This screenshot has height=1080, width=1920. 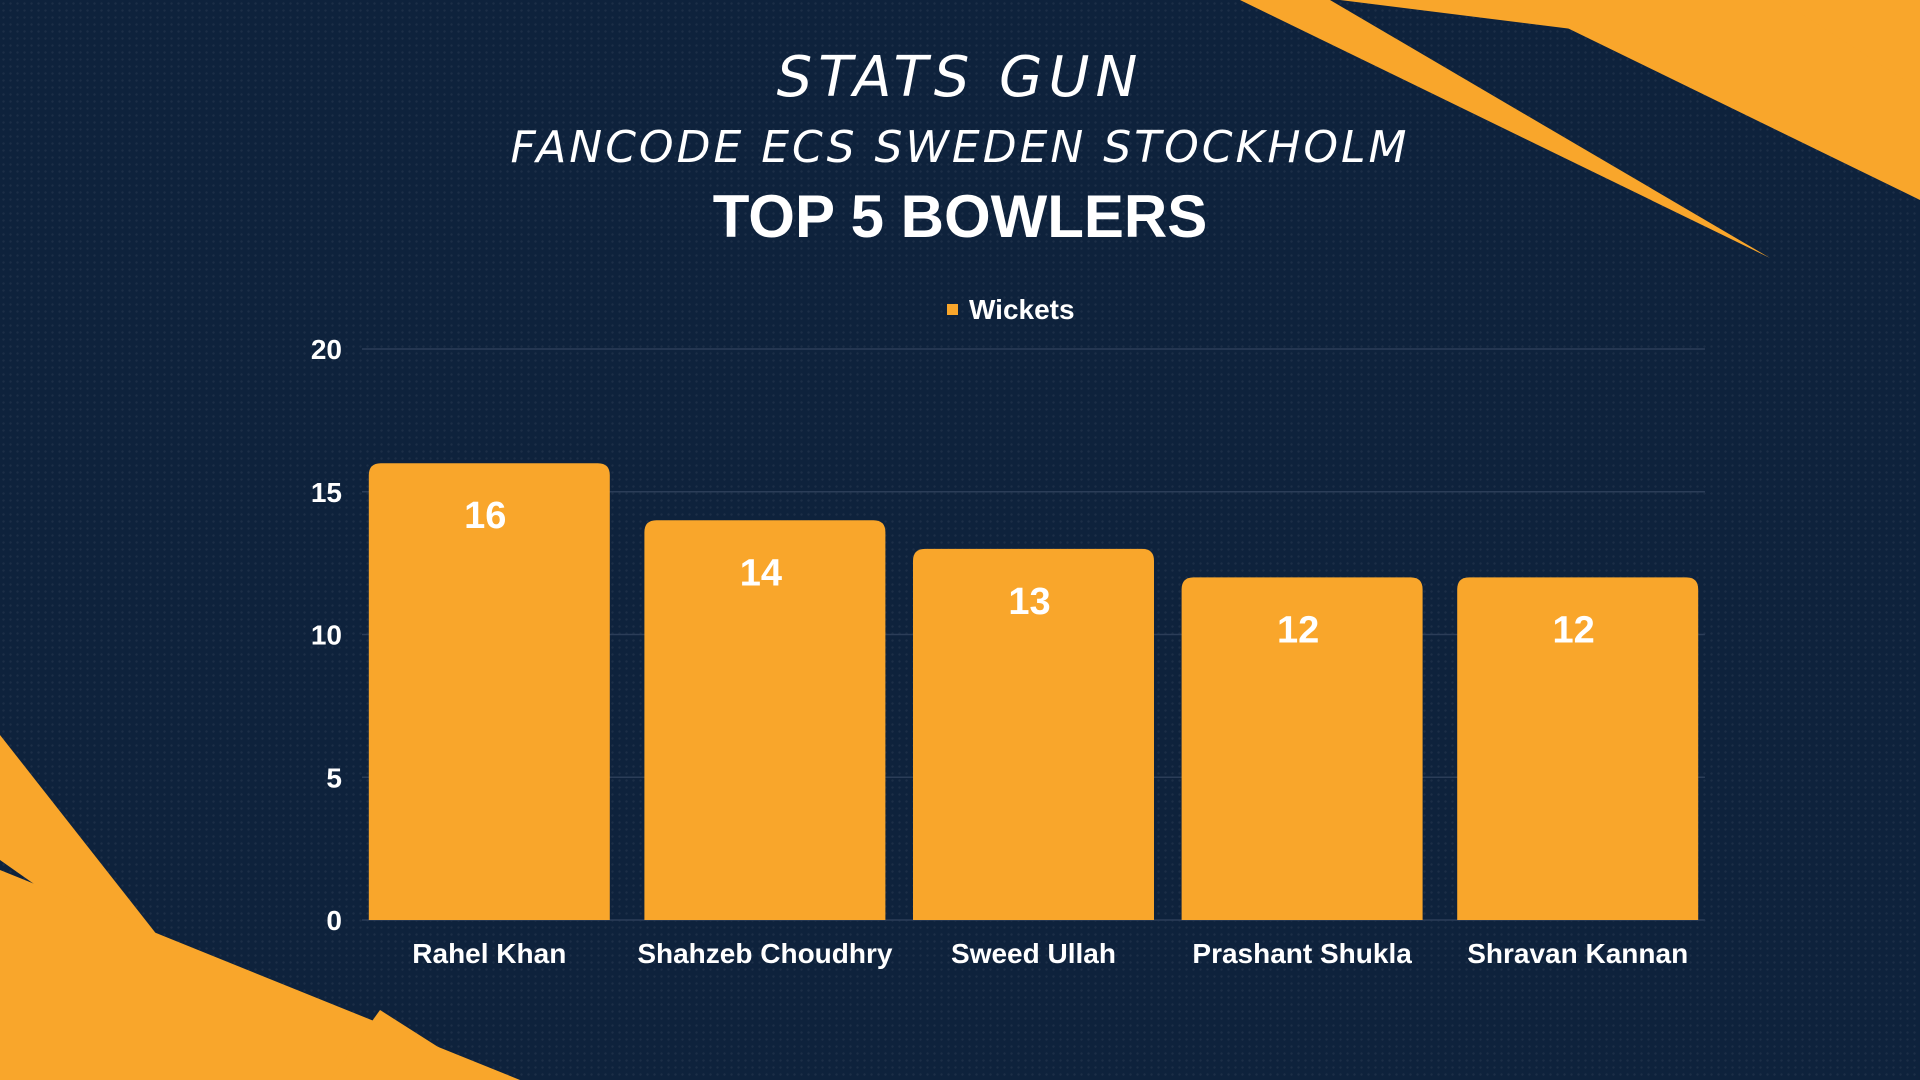 I want to click on legend-swatch, so click(x=952, y=309).